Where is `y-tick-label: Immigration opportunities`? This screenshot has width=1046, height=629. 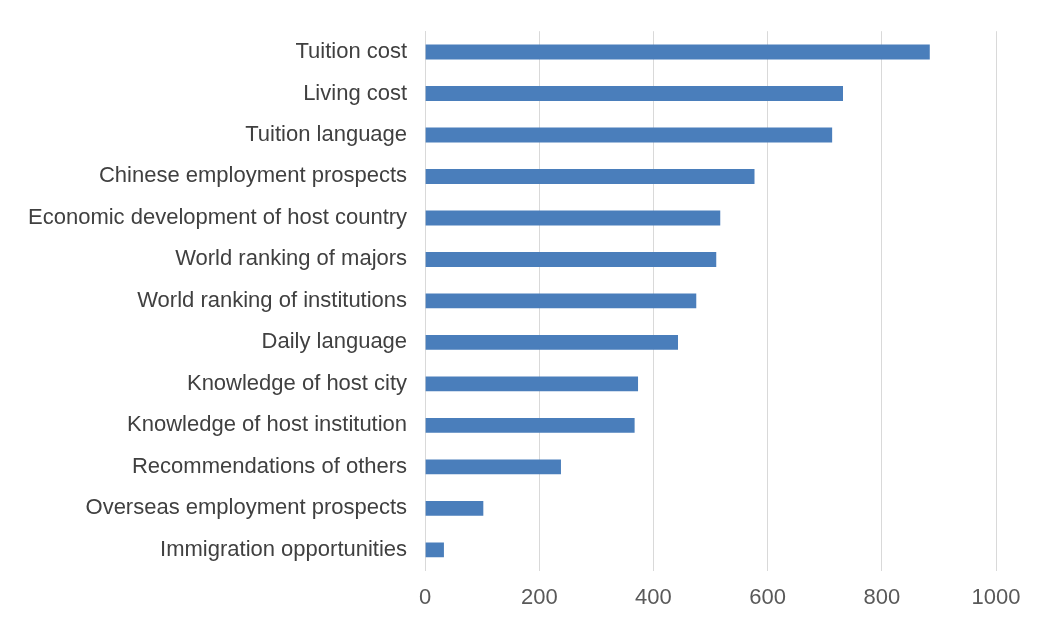
y-tick-label: Immigration opportunities is located at coordinates (284, 548).